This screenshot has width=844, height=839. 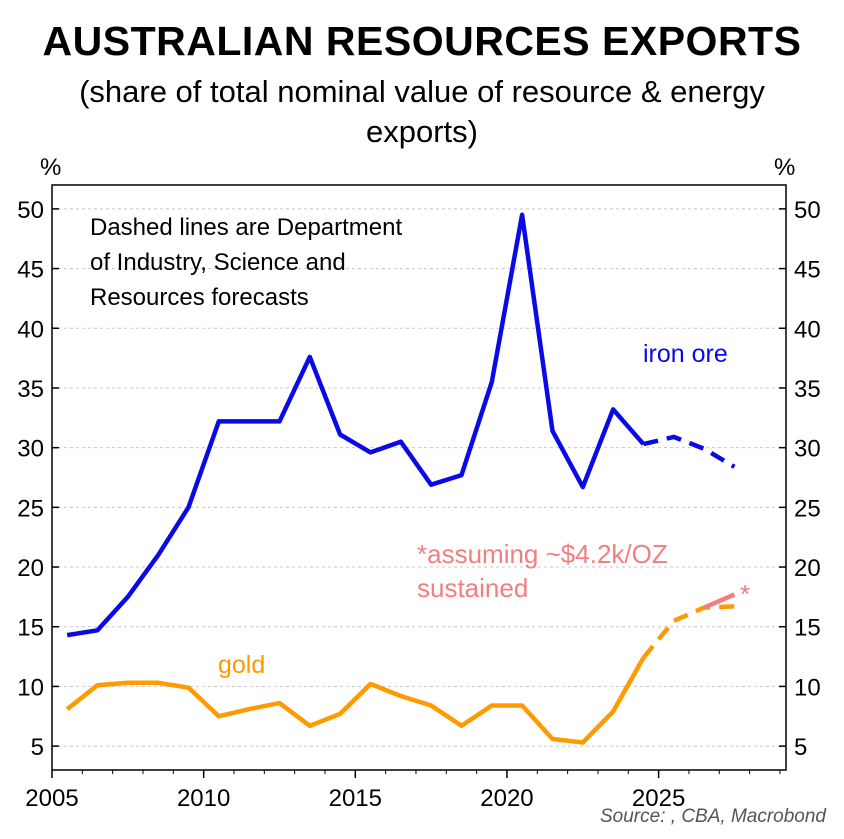 What do you see at coordinates (472, 588) in the screenshot?
I see `annotation-label: sustained` at bounding box center [472, 588].